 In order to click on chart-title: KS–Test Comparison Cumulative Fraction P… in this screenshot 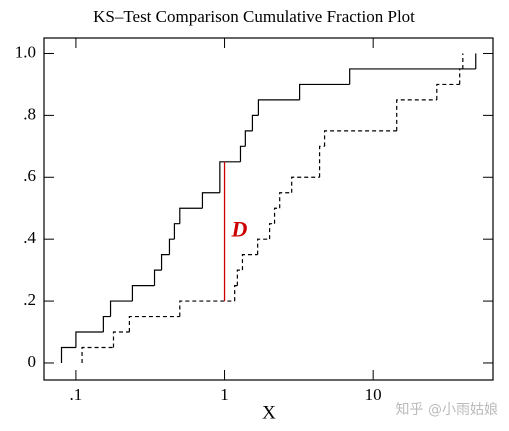, I will do `click(254, 16)`.